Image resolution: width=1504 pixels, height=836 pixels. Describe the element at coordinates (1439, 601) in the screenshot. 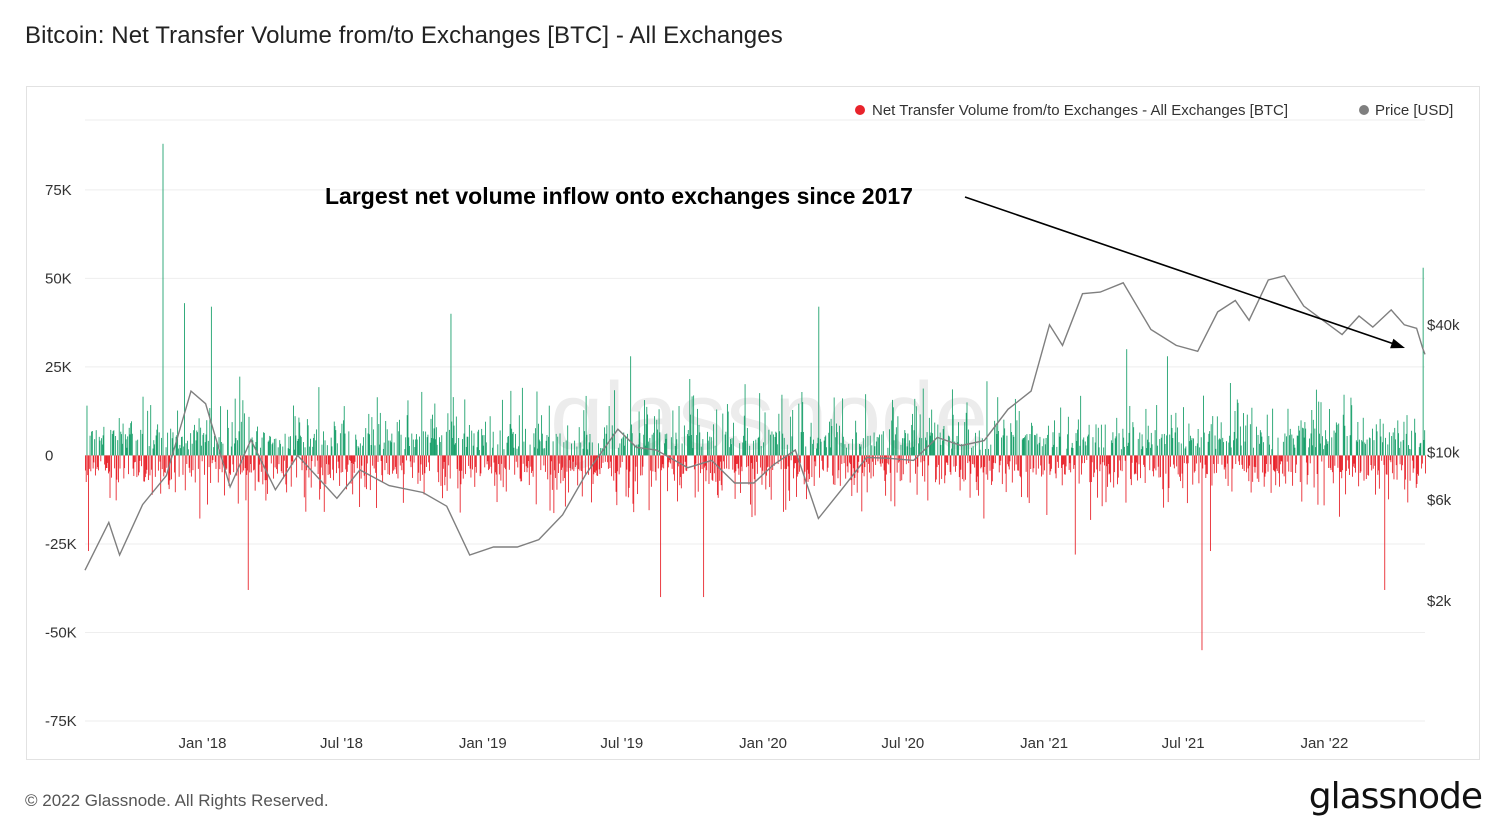

I see `price-tick-label: $2k` at that location.